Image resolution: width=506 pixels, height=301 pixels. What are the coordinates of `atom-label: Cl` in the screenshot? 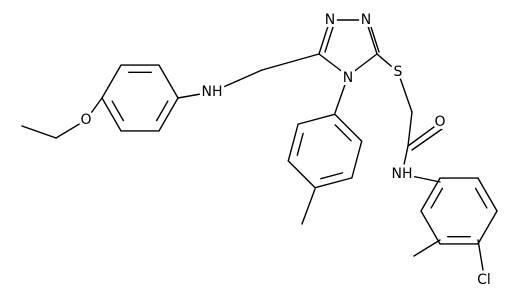 It's located at (484, 280).